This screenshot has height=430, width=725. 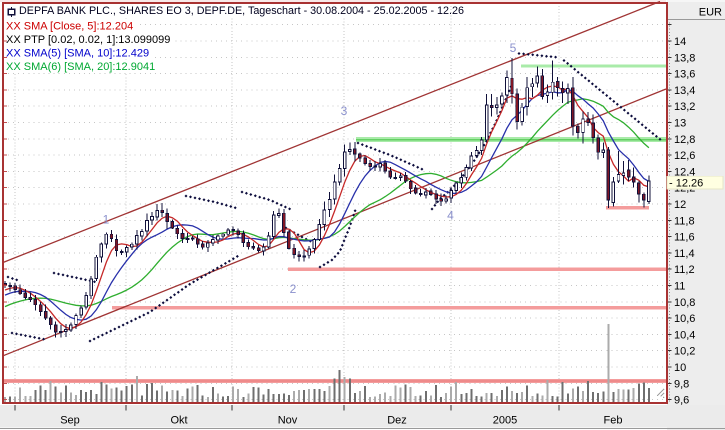 I want to click on svg-text: 1, so click(x=106, y=220).